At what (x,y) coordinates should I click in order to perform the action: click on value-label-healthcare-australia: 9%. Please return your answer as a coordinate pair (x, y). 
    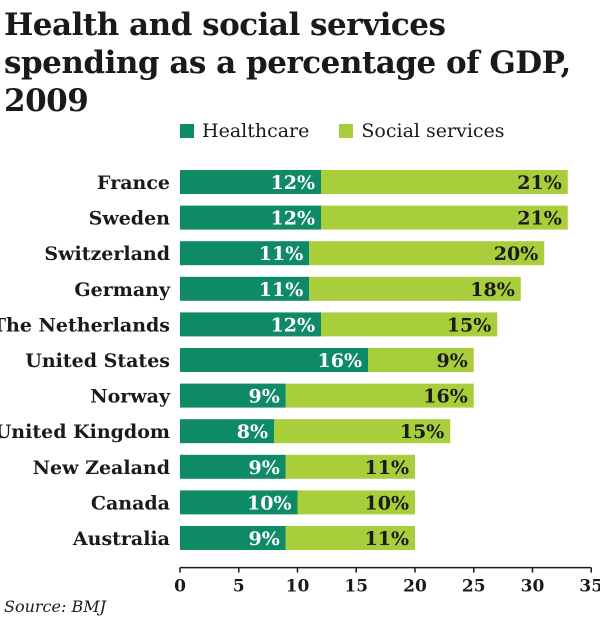
    Looking at the image, I should click on (263, 539).